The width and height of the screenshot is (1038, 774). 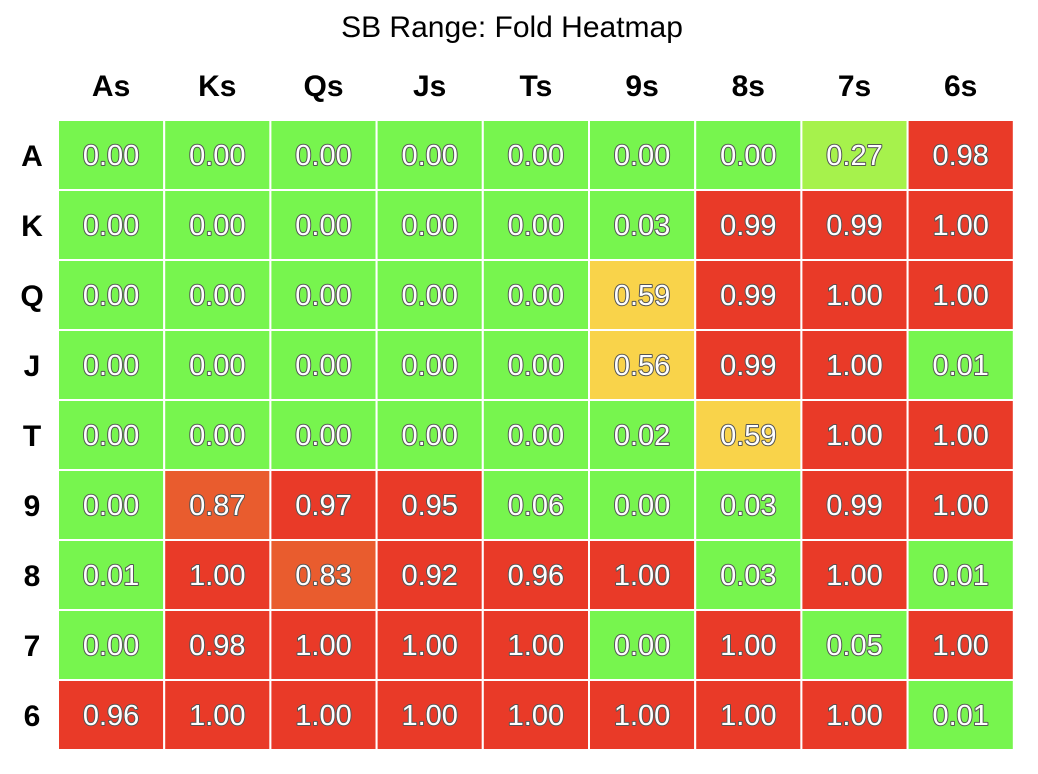 I want to click on cell-value-label: 0.59, so click(x=748, y=436).